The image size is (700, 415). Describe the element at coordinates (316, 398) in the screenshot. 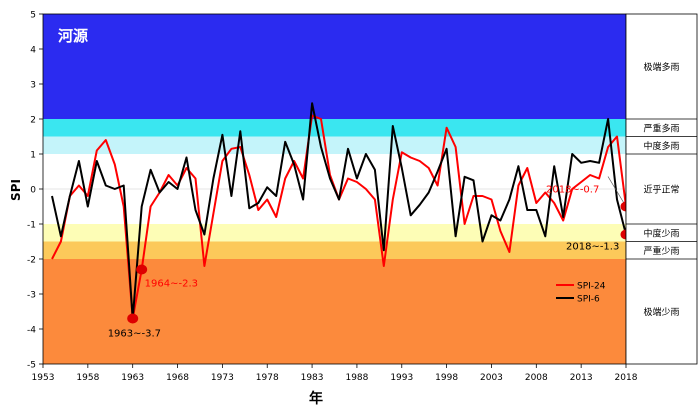

I see `x-axis-label: 年` at that location.